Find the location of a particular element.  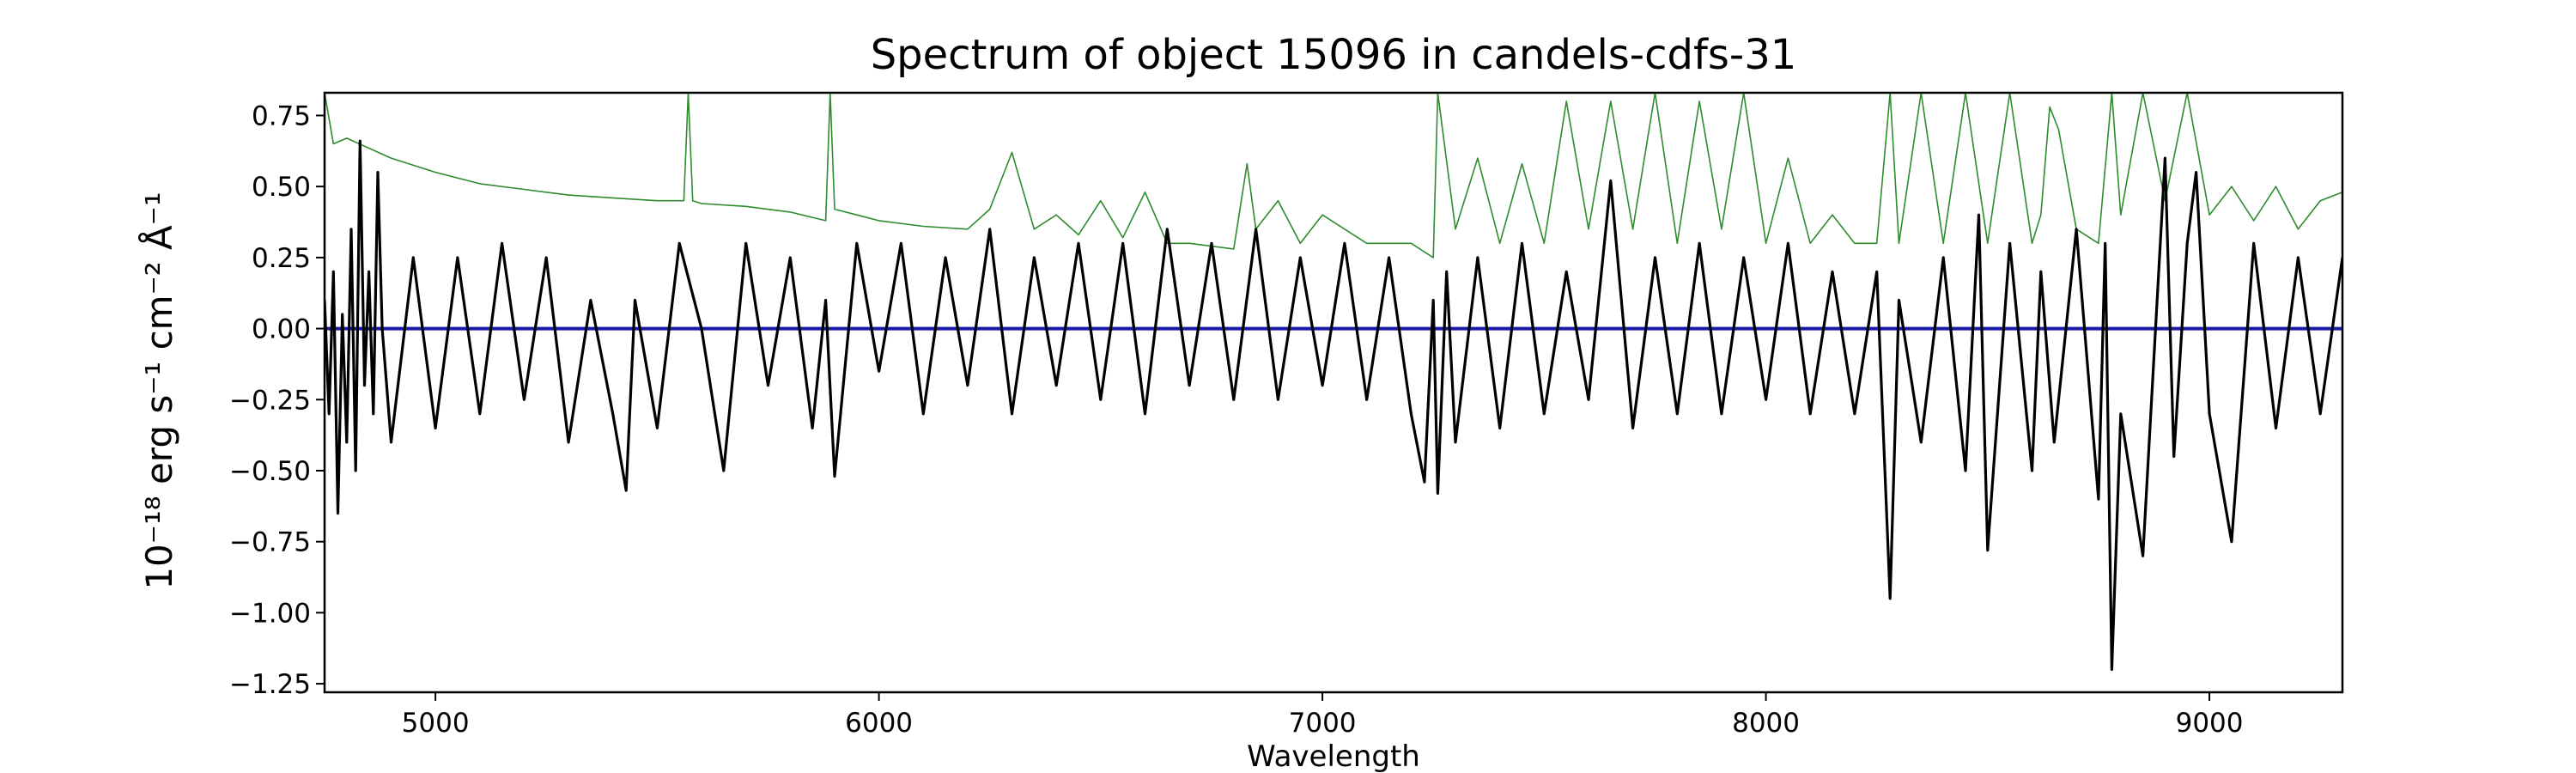

y-tick-label: 0.75 is located at coordinates (281, 115).